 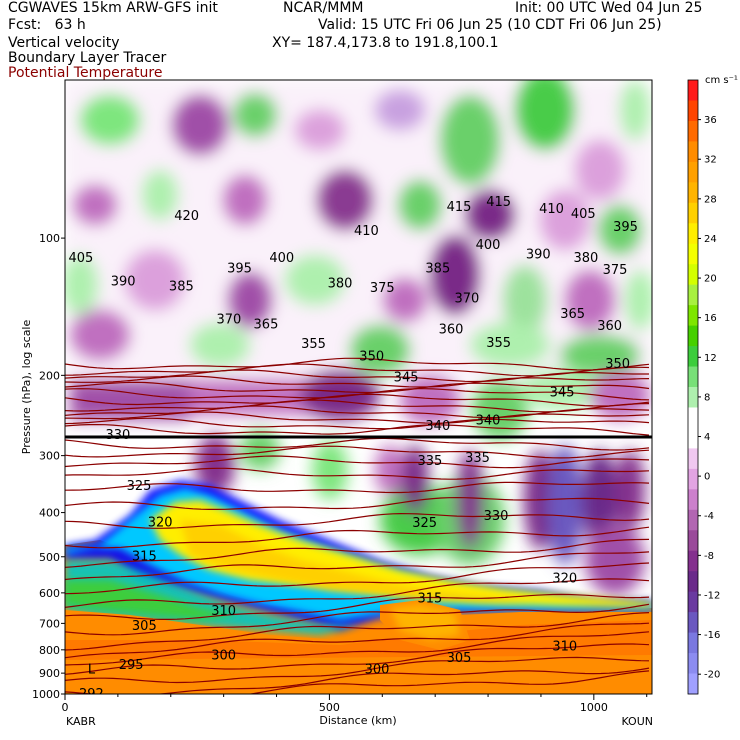 What do you see at coordinates (323, 8) in the screenshot?
I see `organization-label: NCAR/MMM` at bounding box center [323, 8].